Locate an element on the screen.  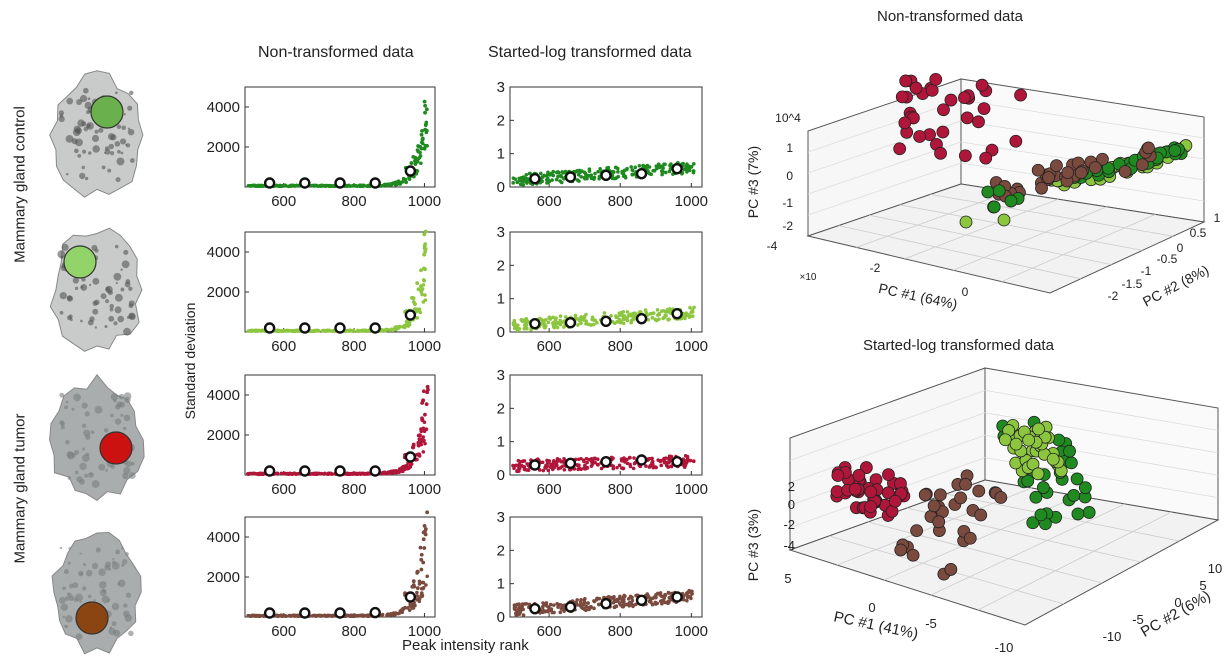
z-exponent-label: 10^4 is located at coordinates (788, 118).